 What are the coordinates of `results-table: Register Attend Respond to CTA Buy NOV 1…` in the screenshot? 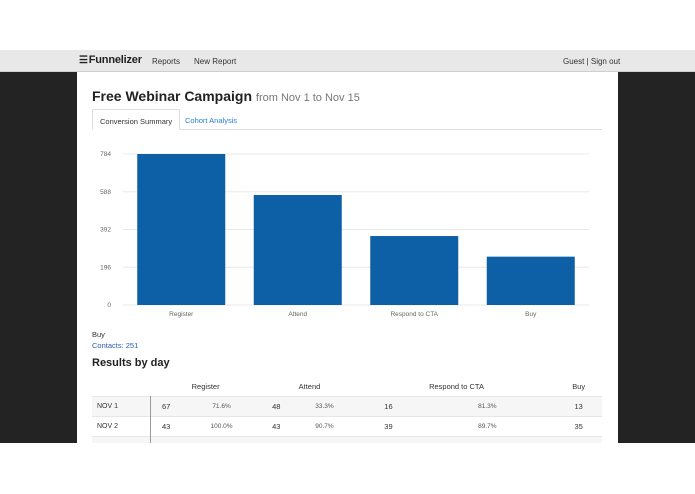 It's located at (347, 410).